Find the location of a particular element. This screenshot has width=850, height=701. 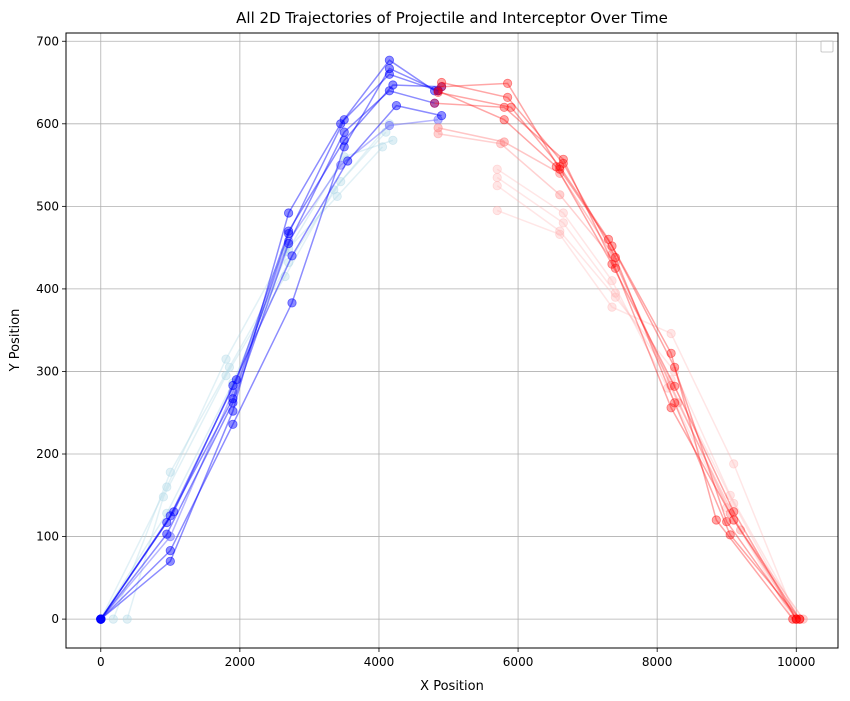

x-tick-label: 0 is located at coordinates (101, 662).